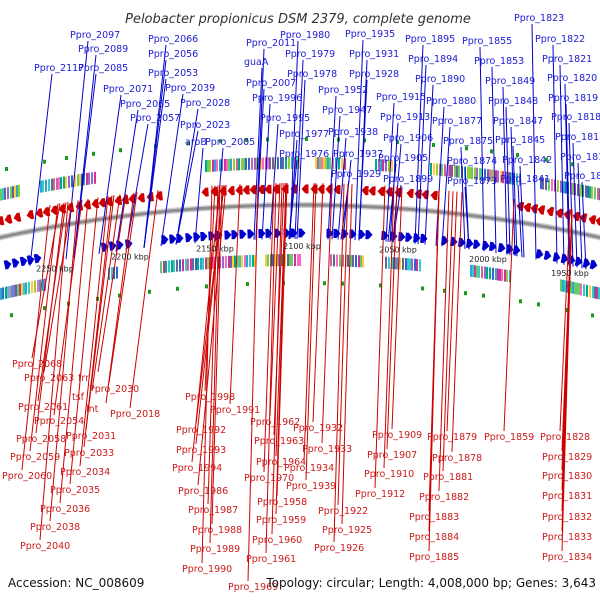 This screenshot has width=600, height=600. What do you see at coordinates (509, 437) in the screenshot?
I see `reverse-gene-label: Ppro_1859` at bounding box center [509, 437].